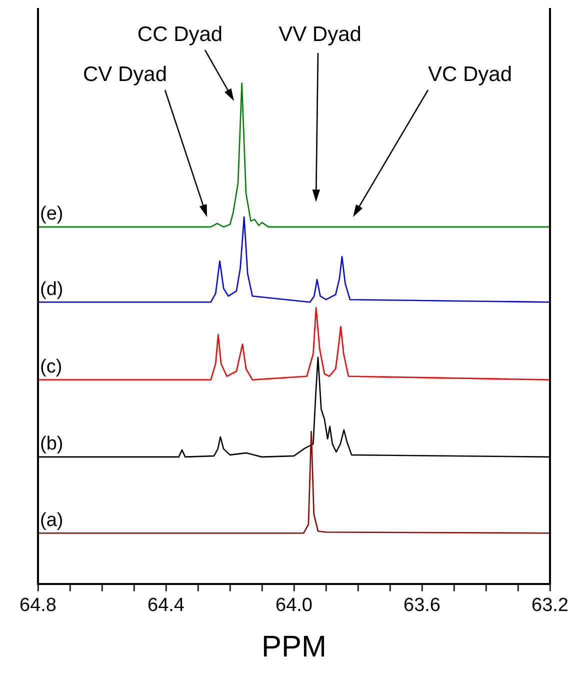 The height and width of the screenshot is (678, 585). What do you see at coordinates (294, 605) in the screenshot?
I see `x-tick-label: 64.0` at bounding box center [294, 605].